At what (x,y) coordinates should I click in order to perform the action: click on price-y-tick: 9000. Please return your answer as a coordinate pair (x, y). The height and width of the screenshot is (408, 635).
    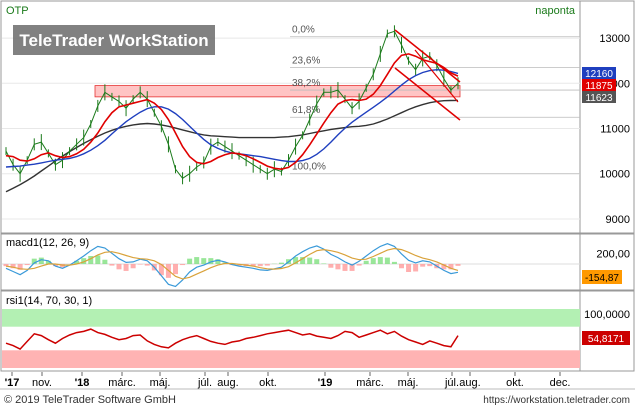
    Looking at the image, I should click on (618, 220).